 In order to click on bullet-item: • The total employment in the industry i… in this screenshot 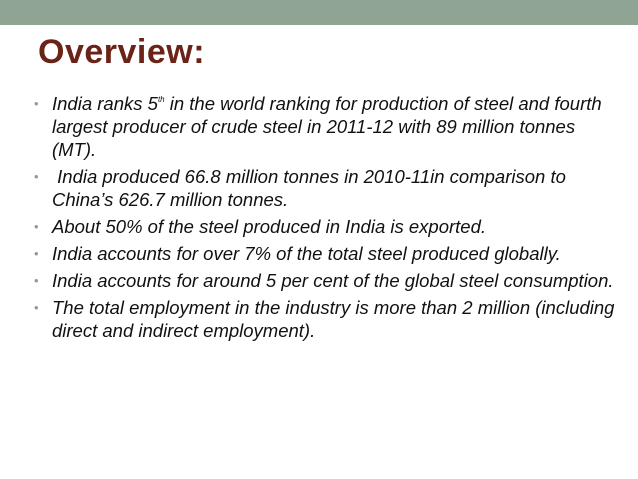, I will do `click(329, 319)`.